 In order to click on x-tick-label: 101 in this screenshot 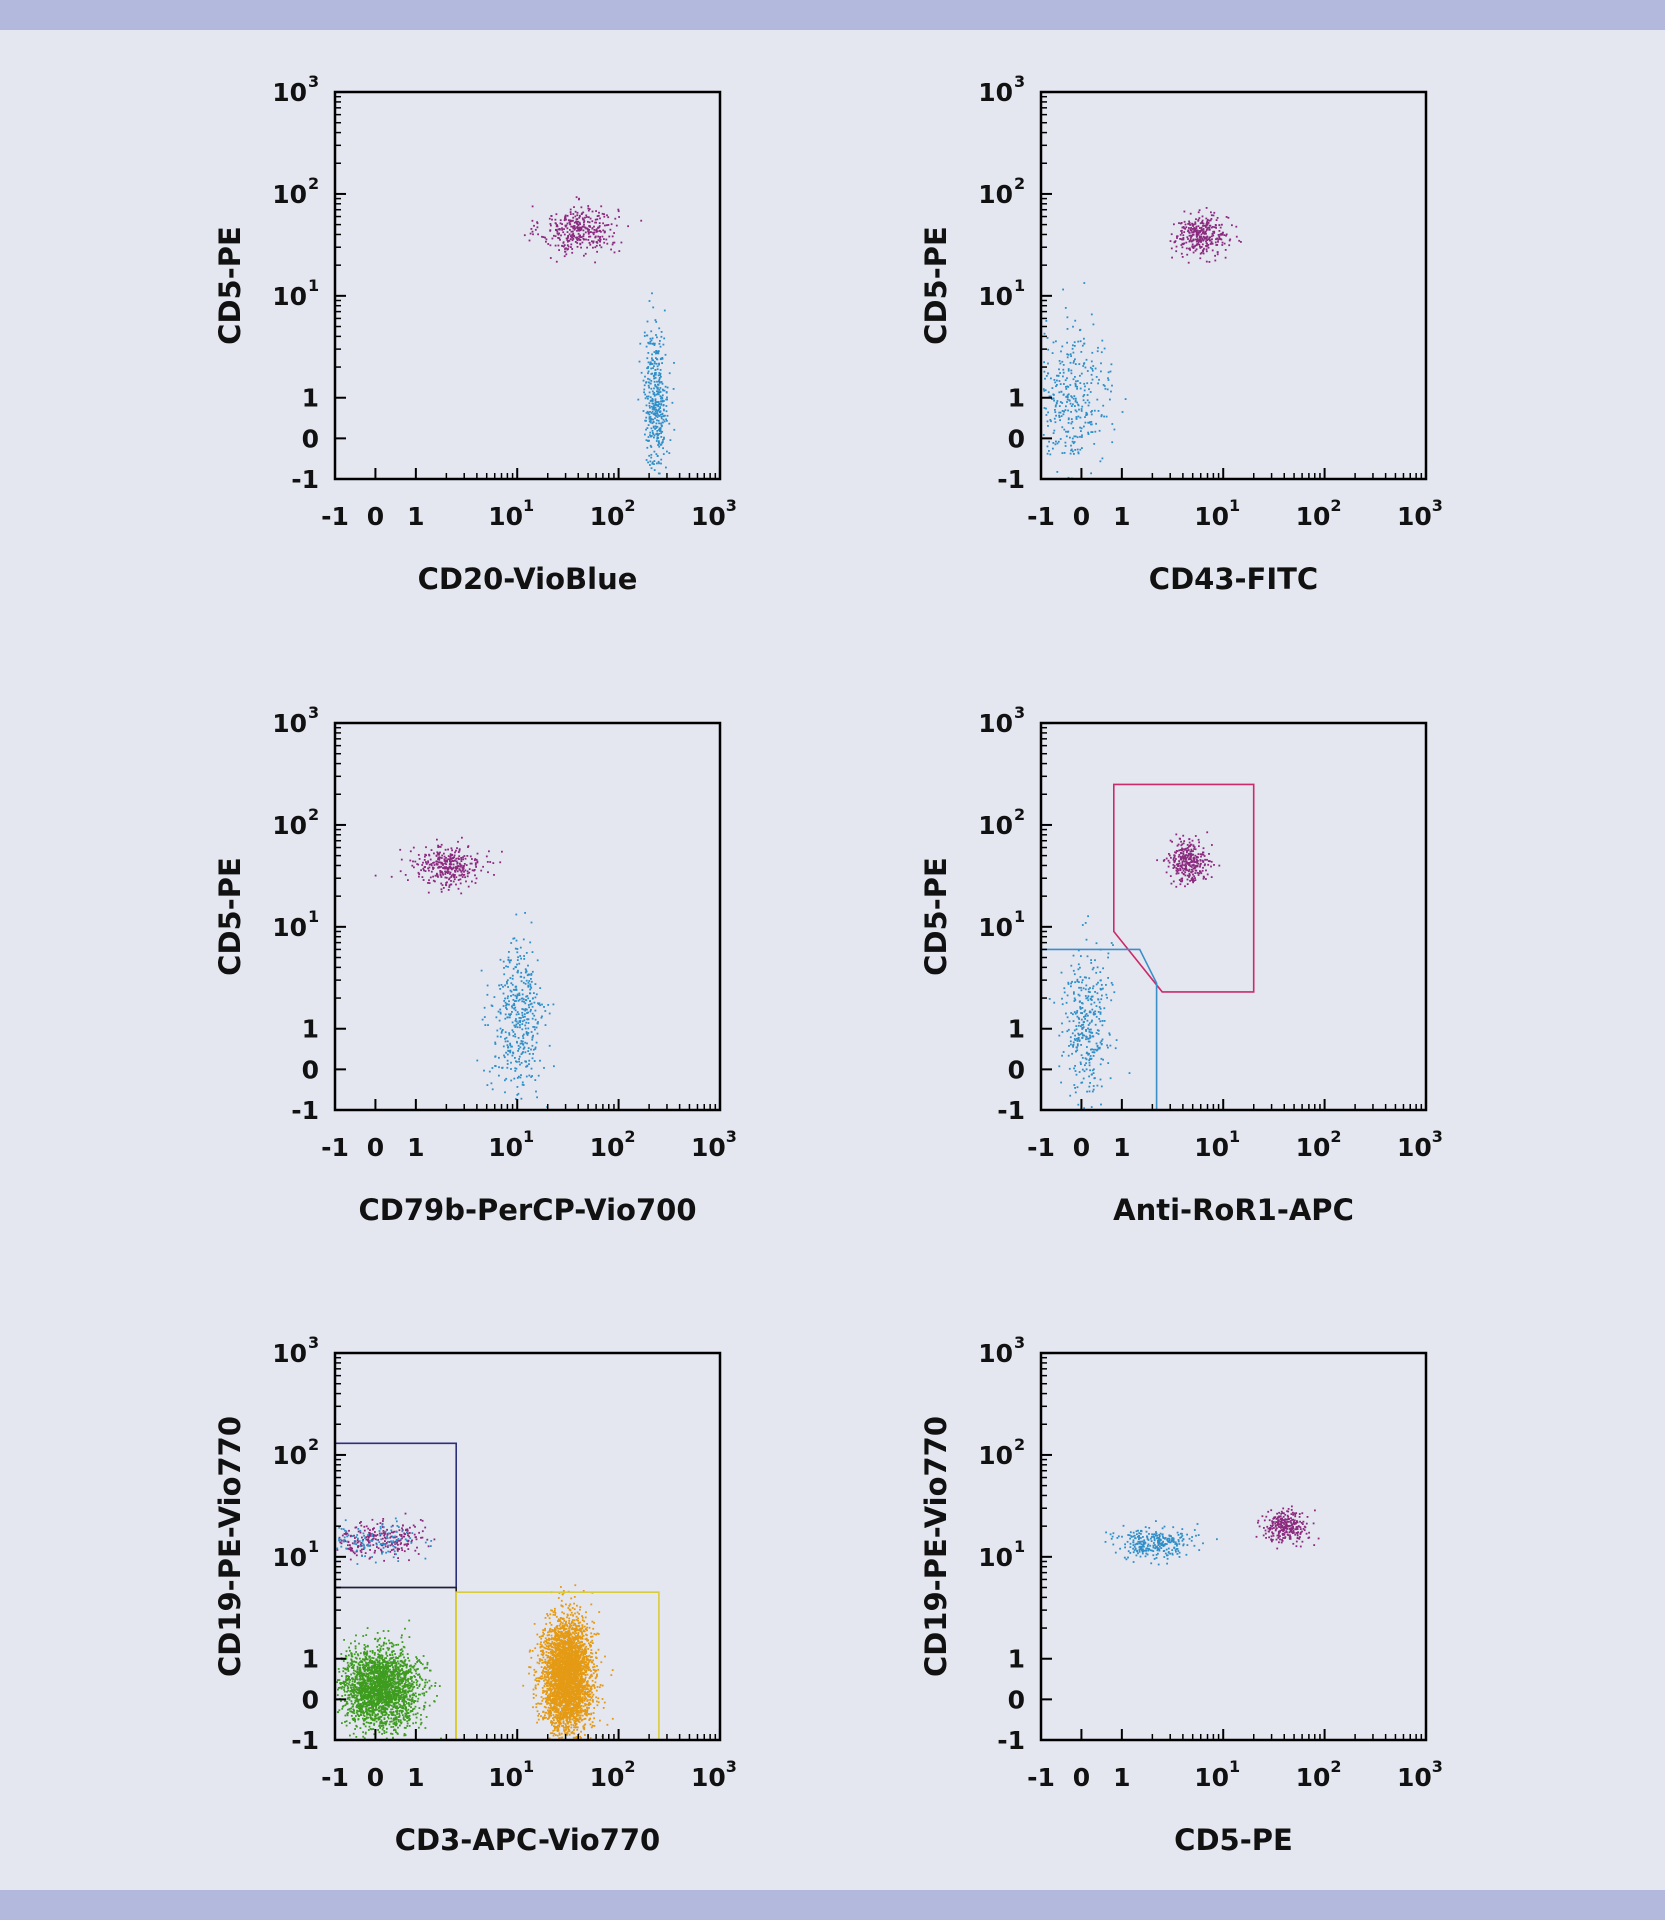, I will do `click(1217, 513)`.